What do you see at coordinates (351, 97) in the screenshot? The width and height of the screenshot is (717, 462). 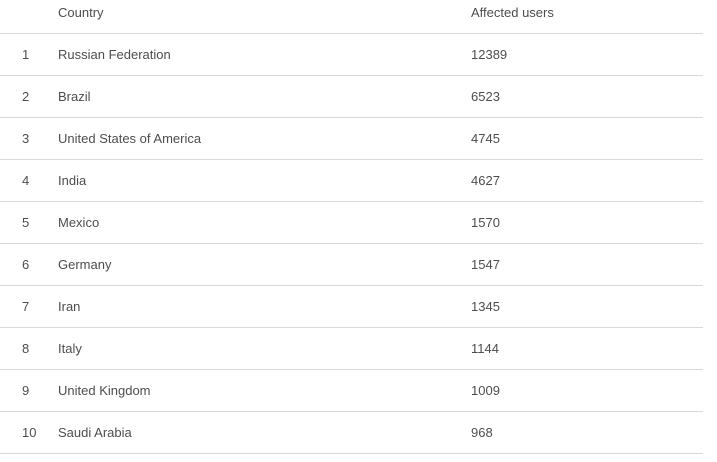 I see `table-row: 2 Brazil 6523` at bounding box center [351, 97].